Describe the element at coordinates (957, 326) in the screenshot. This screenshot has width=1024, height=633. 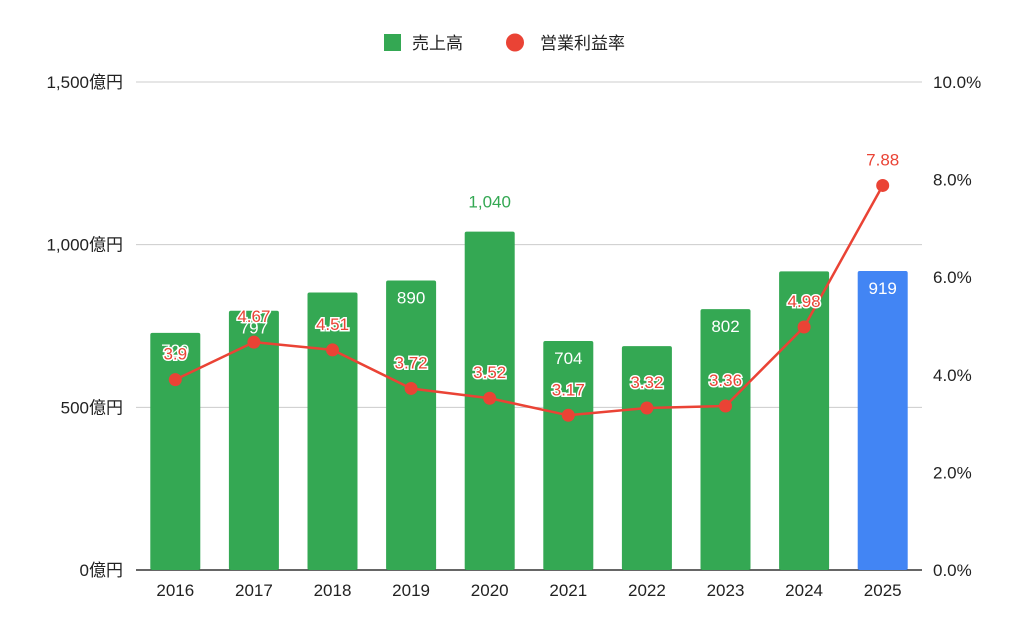
I see `right-axis-labels: 0.0% 2.0% 4.0% 6.0% 8.0% 10.0%` at that location.